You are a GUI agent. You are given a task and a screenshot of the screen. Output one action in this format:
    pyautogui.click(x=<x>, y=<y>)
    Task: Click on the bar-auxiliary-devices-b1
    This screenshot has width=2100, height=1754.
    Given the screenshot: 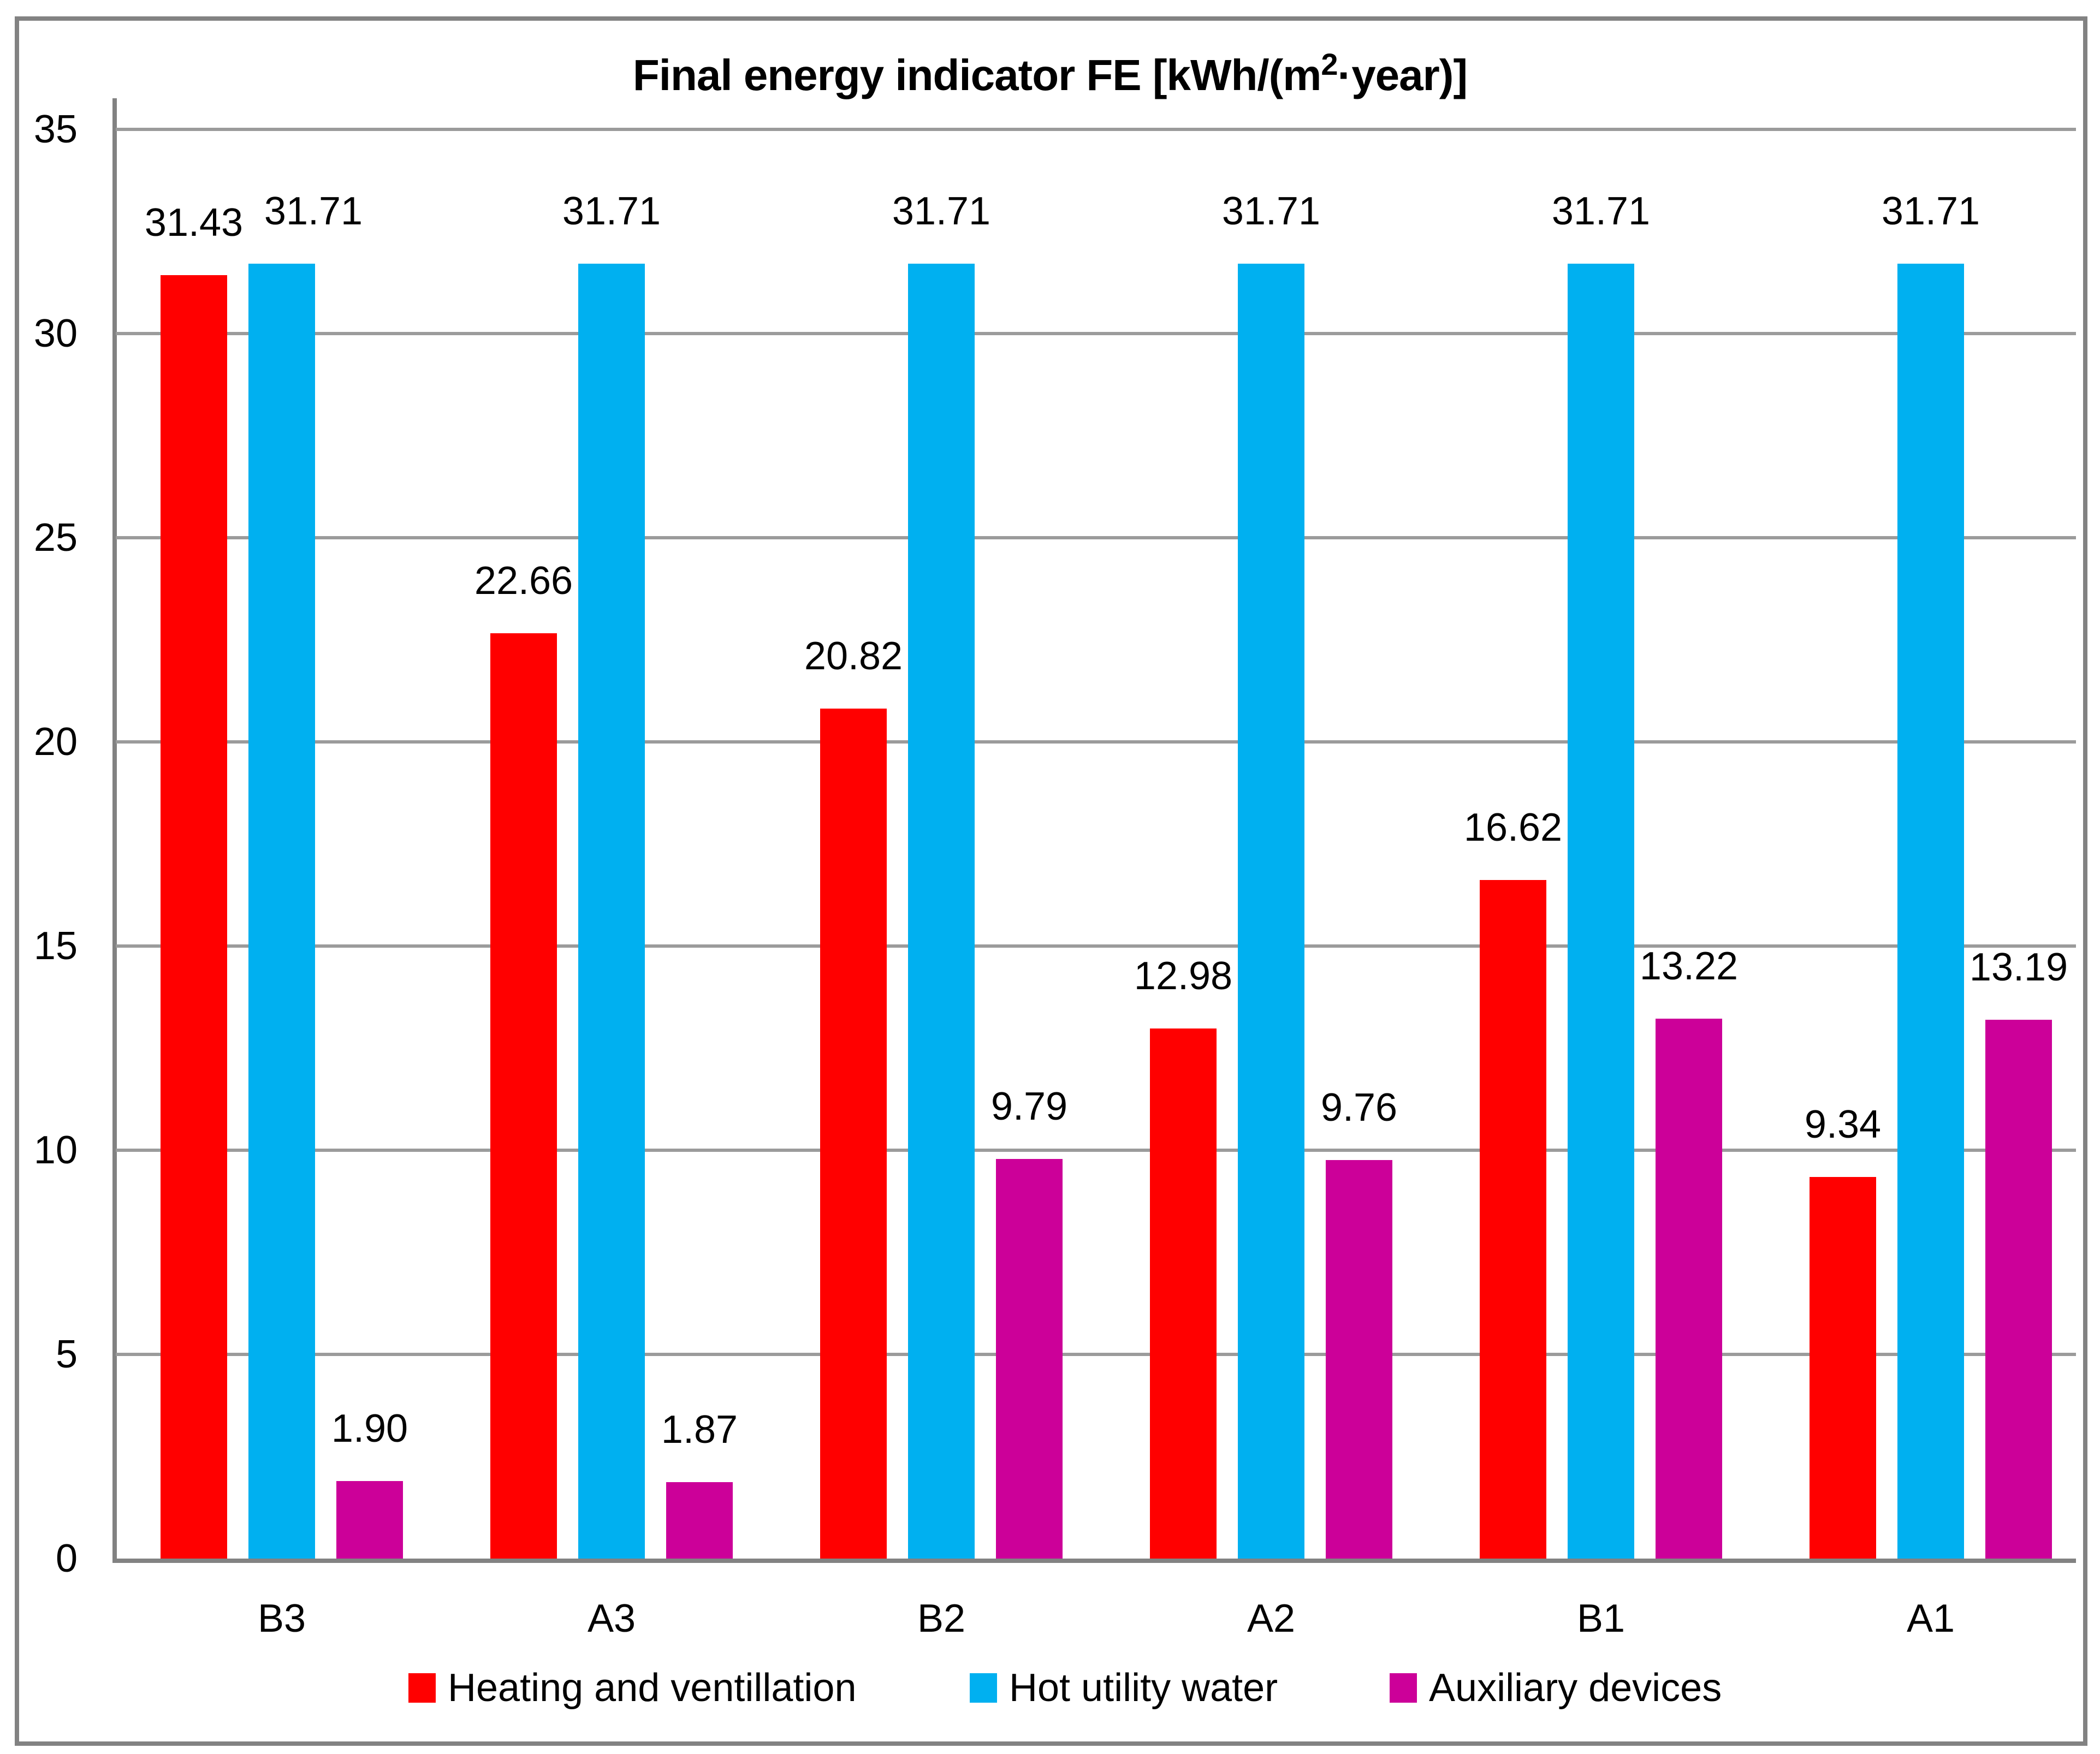 What is the action you would take?
    pyautogui.click(x=1689, y=1289)
    